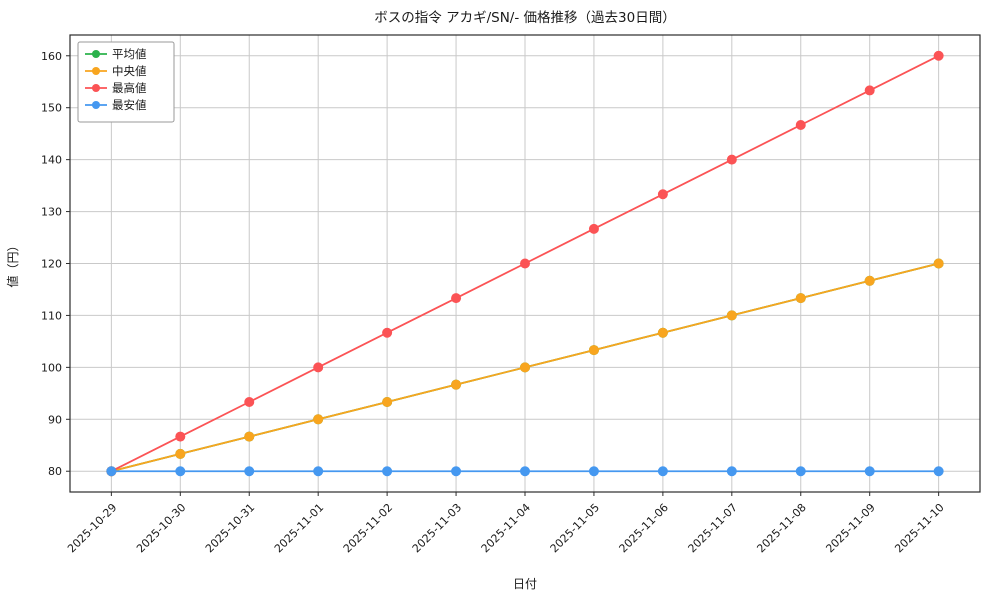 This screenshot has width=1000, height=600. Describe the element at coordinates (51, 108) in the screenshot. I see `y-tick-label: 150` at that location.